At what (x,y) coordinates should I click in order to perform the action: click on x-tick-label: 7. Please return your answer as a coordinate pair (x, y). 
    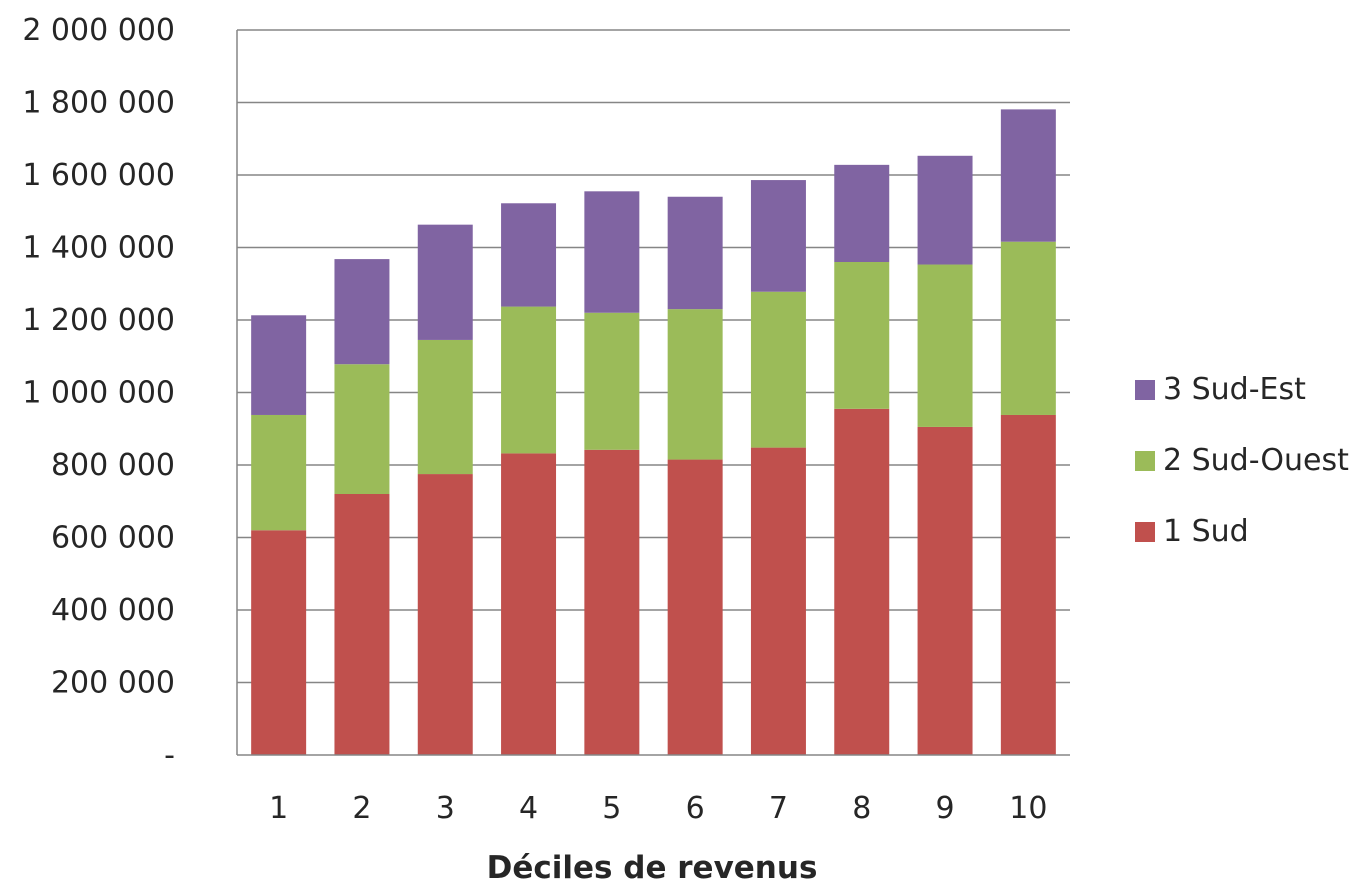
    Looking at the image, I should click on (778, 808).